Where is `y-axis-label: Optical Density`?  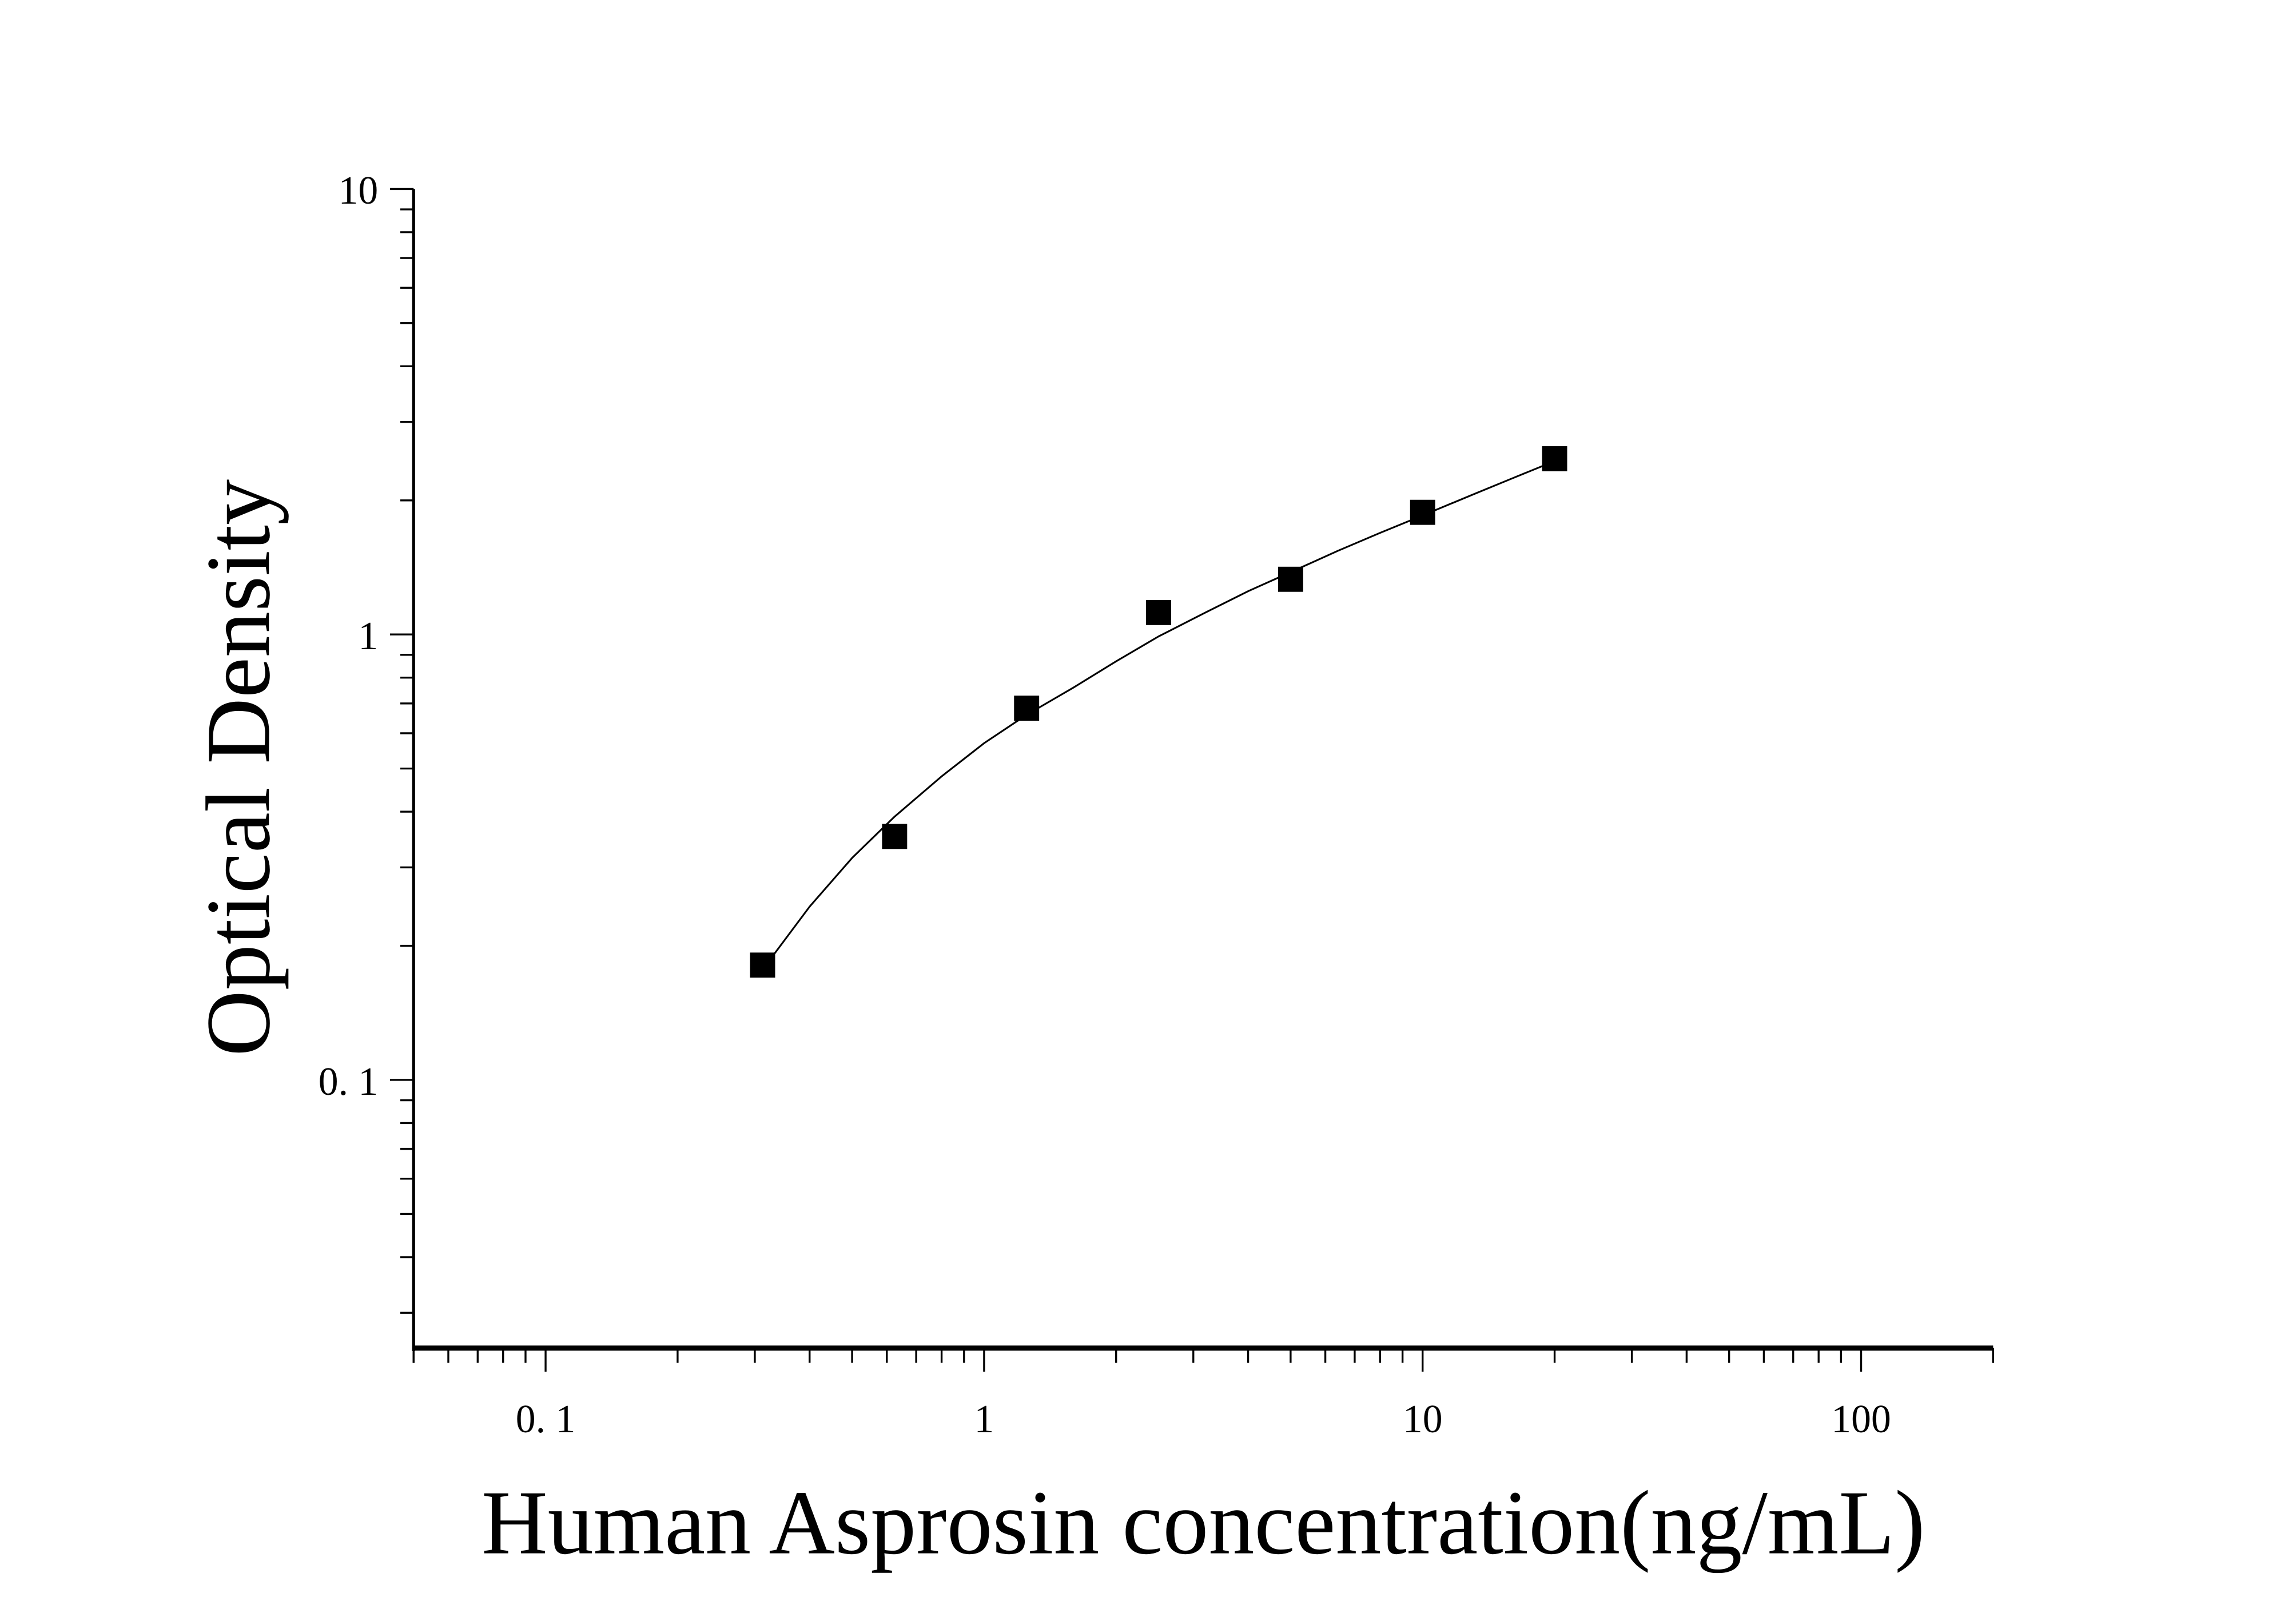
y-axis-label: Optical Density is located at coordinates (238, 767).